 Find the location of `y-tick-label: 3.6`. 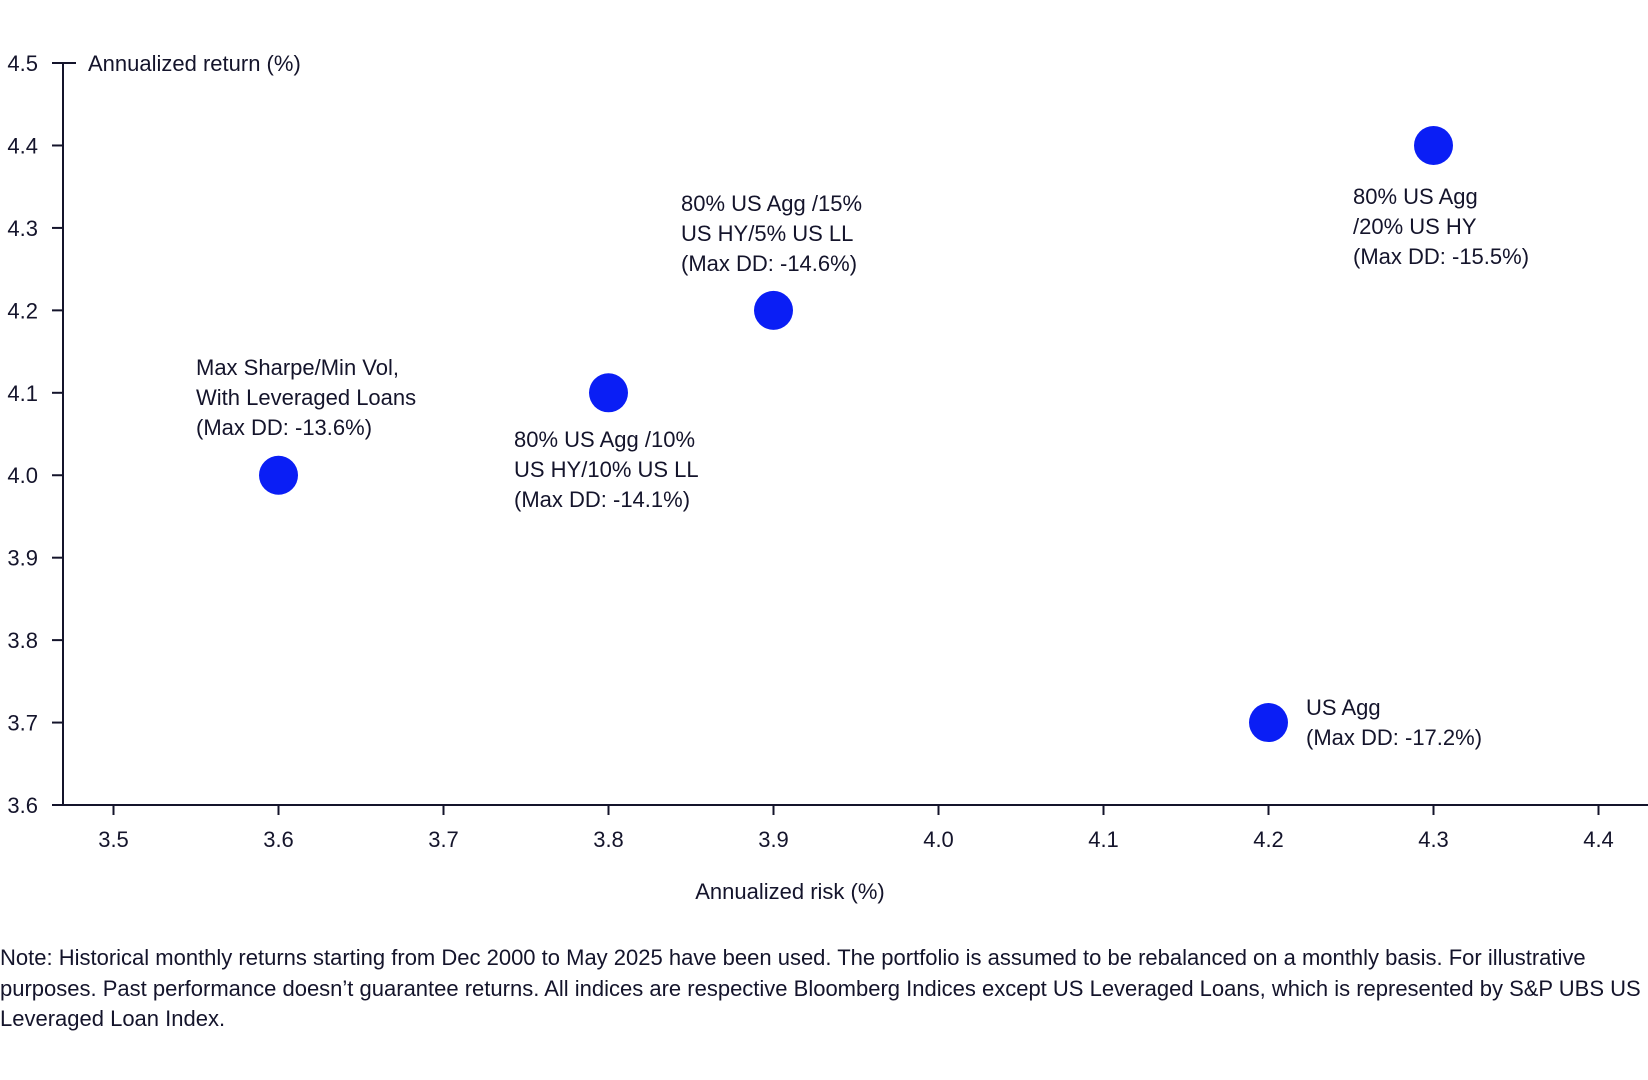

y-tick-label: 3.6 is located at coordinates (22, 805).